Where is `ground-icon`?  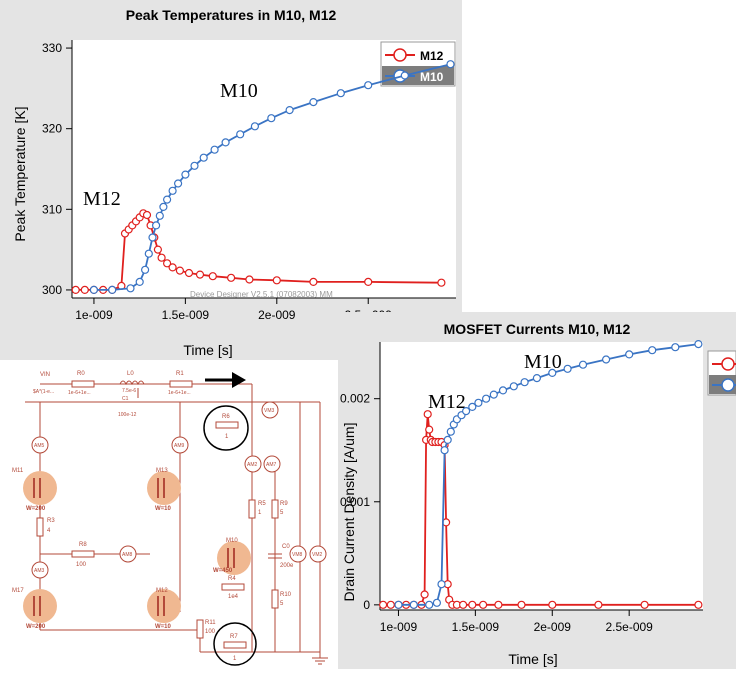
ground-icon is located at coordinates (320, 658).